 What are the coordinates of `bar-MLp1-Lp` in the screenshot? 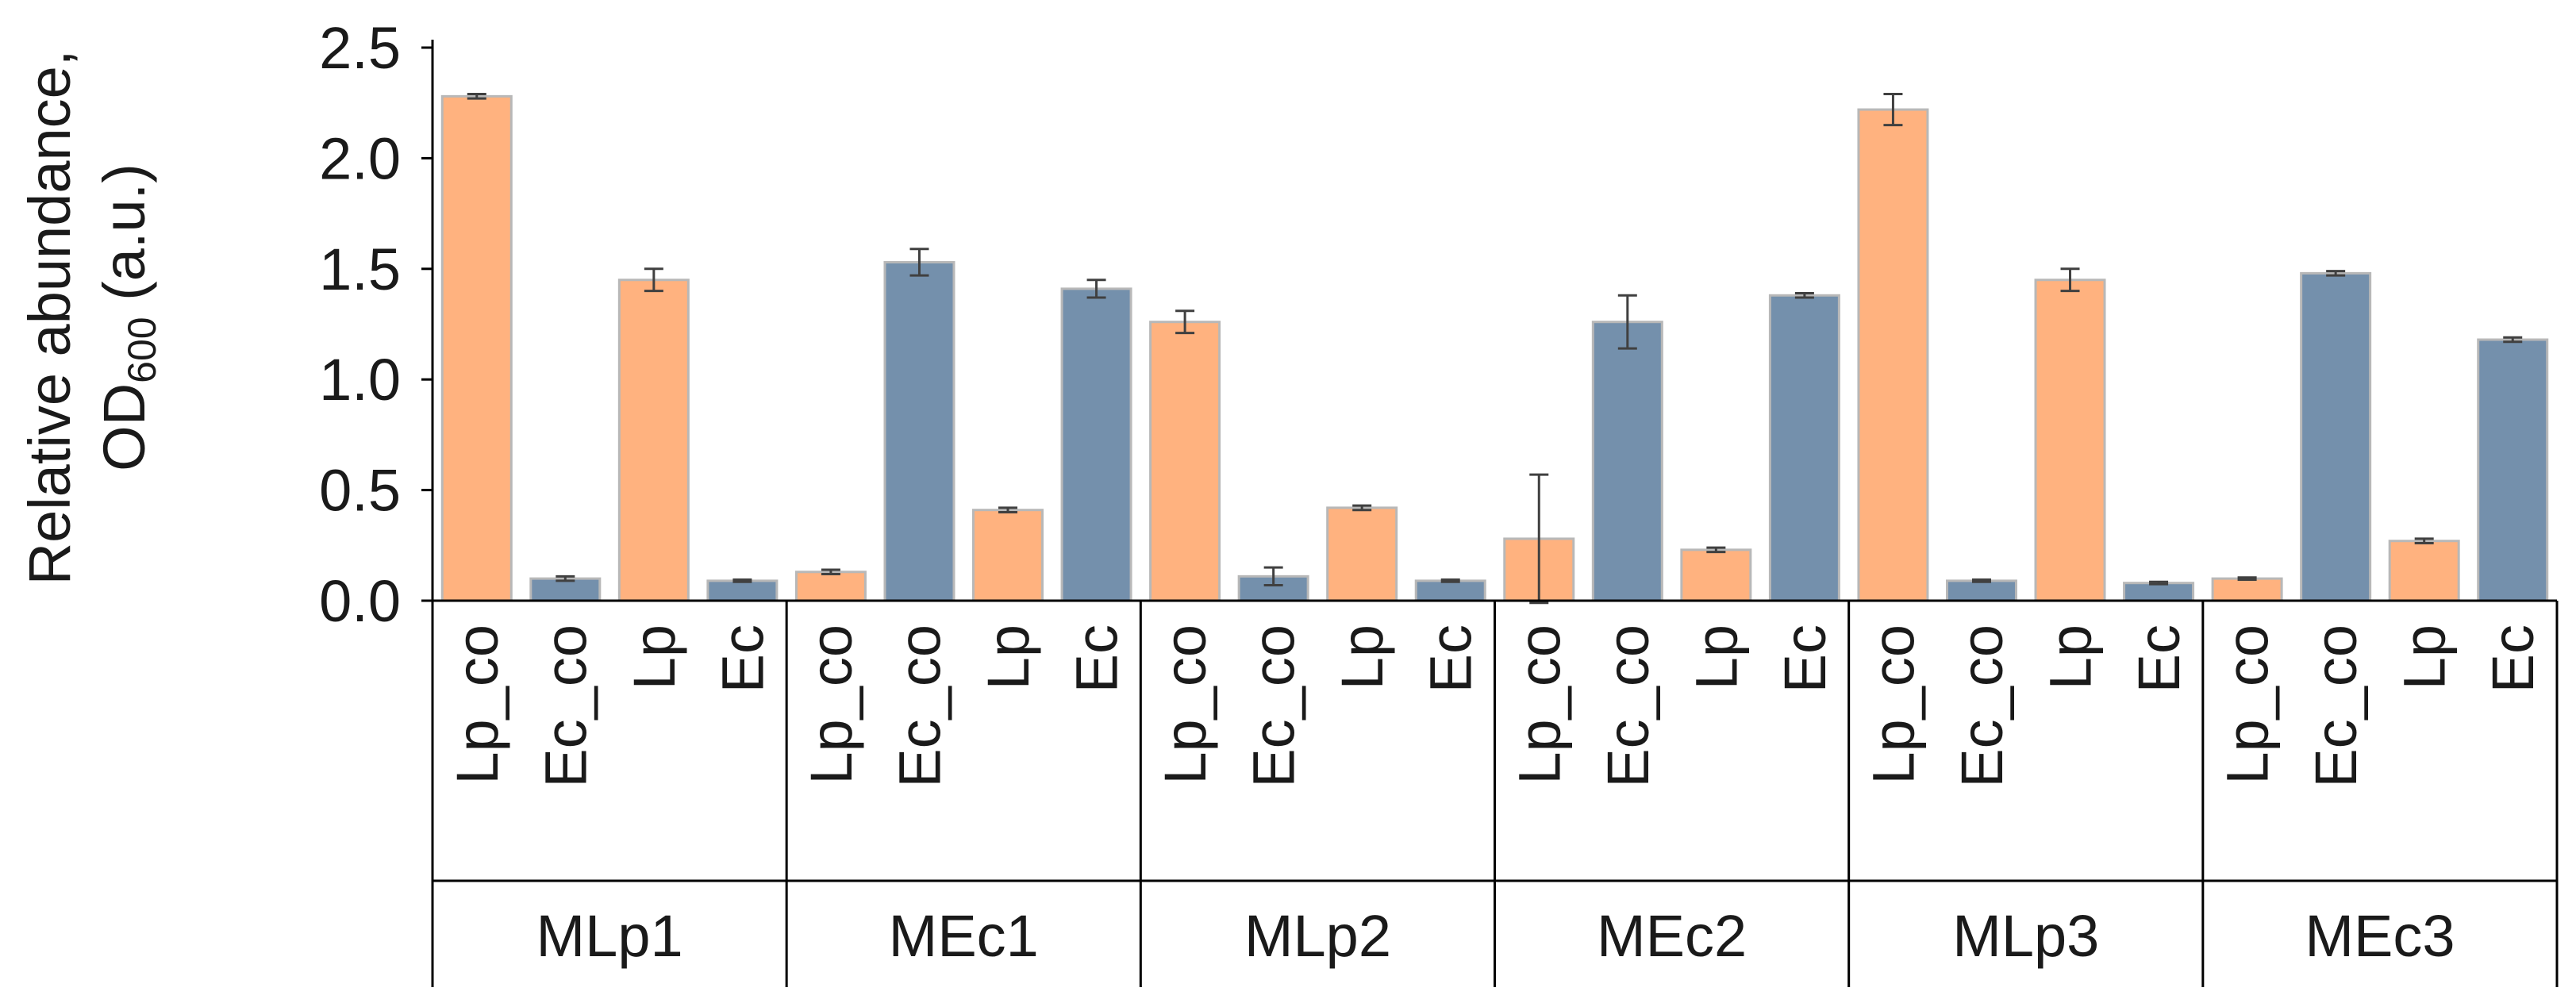 It's located at (653, 440).